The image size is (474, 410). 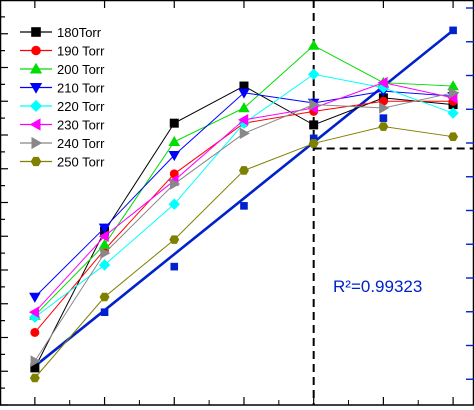 I want to click on legend-entry: 240 Torr, so click(x=62, y=143).